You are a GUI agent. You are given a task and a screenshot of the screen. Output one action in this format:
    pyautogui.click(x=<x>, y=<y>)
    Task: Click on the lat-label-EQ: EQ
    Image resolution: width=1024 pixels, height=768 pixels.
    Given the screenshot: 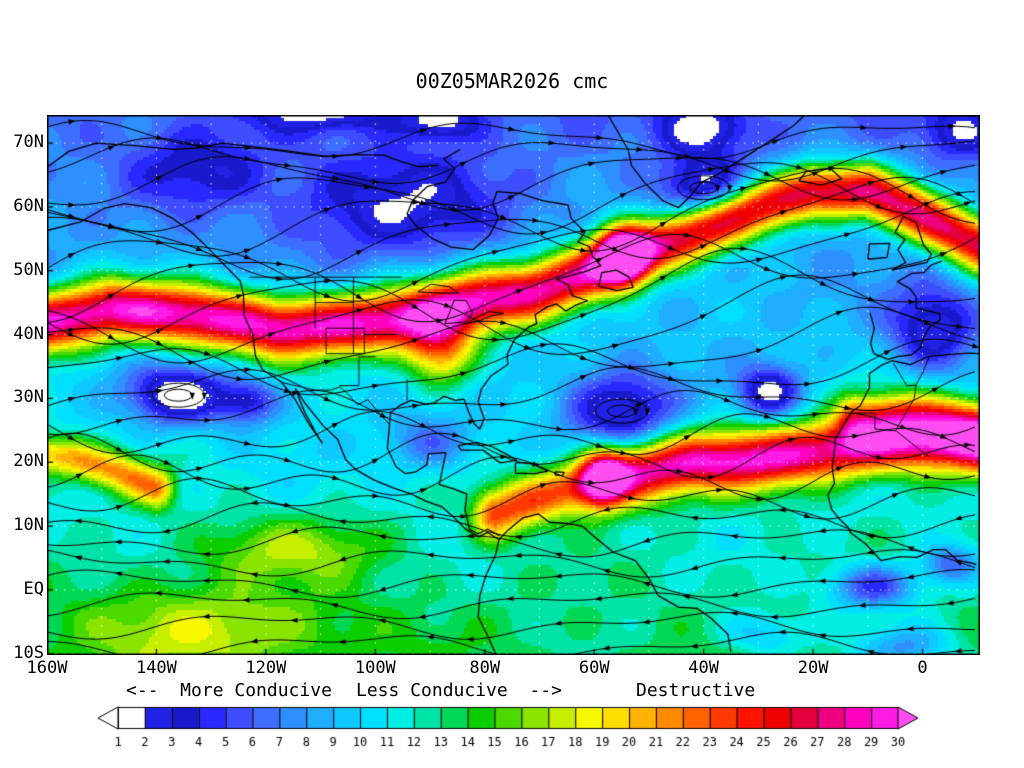 What is the action you would take?
    pyautogui.click(x=33, y=588)
    